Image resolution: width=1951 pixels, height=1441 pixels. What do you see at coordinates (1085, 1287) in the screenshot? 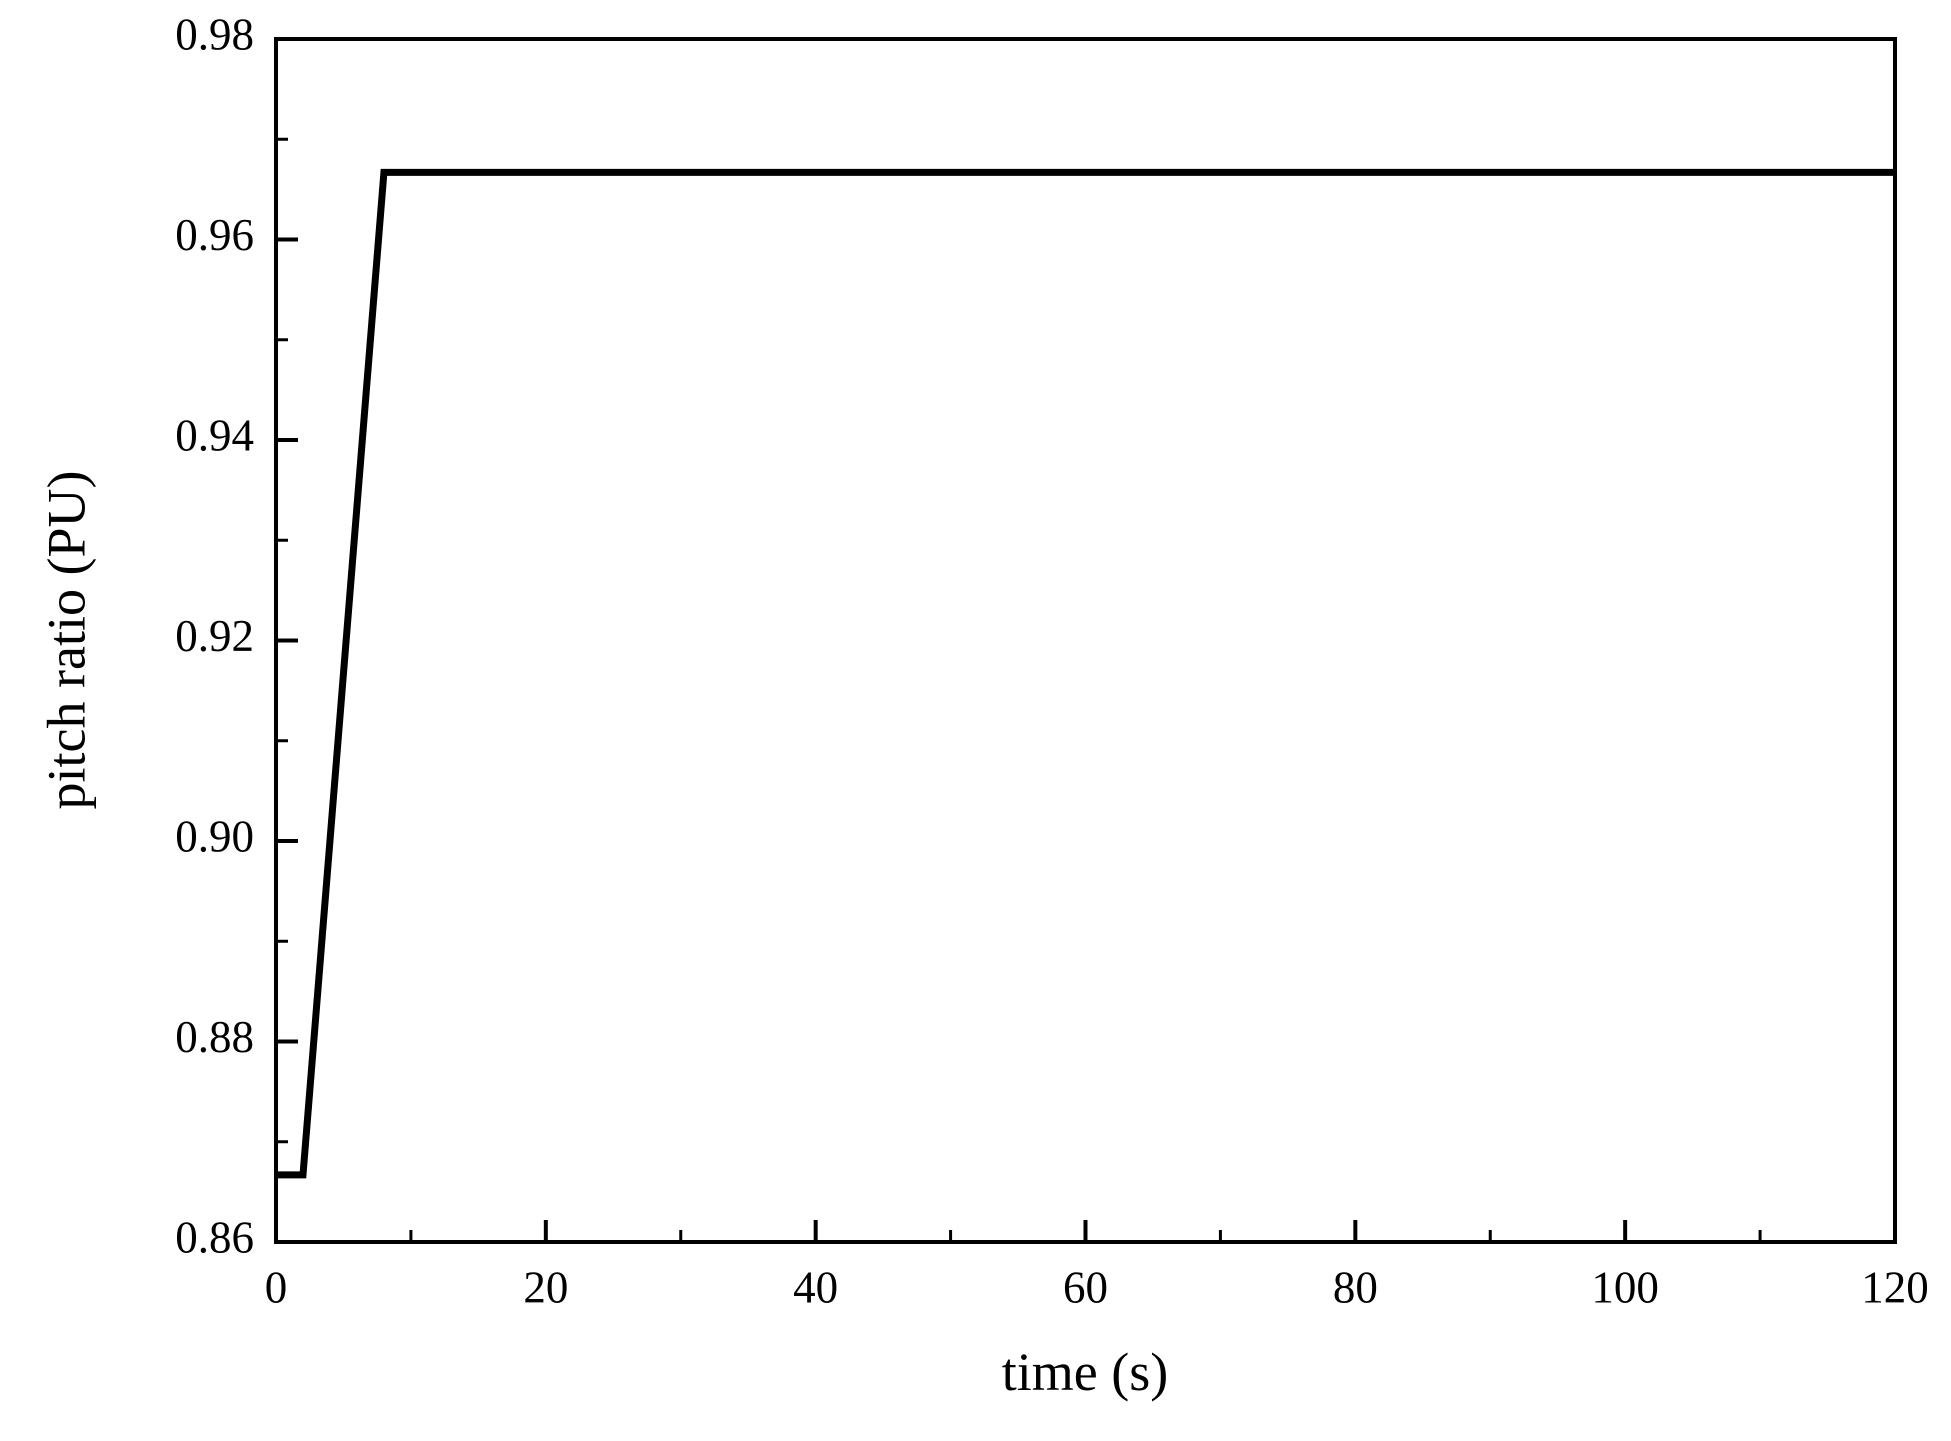
I see `x-tick-label: 60` at bounding box center [1085, 1287].